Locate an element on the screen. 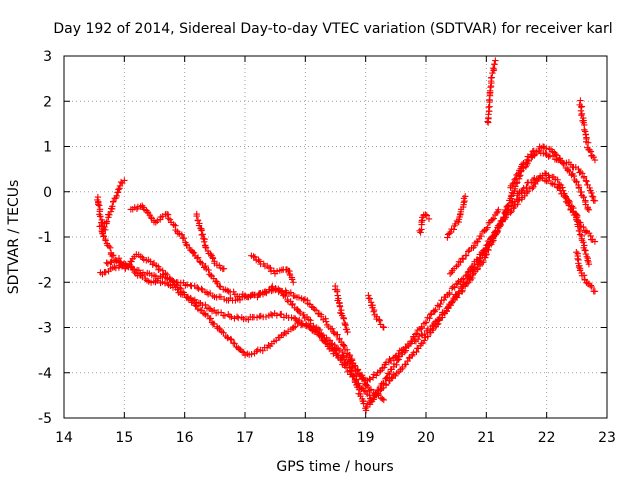 The width and height of the screenshot is (640, 480). x-tick-label: 15 is located at coordinates (124, 438).